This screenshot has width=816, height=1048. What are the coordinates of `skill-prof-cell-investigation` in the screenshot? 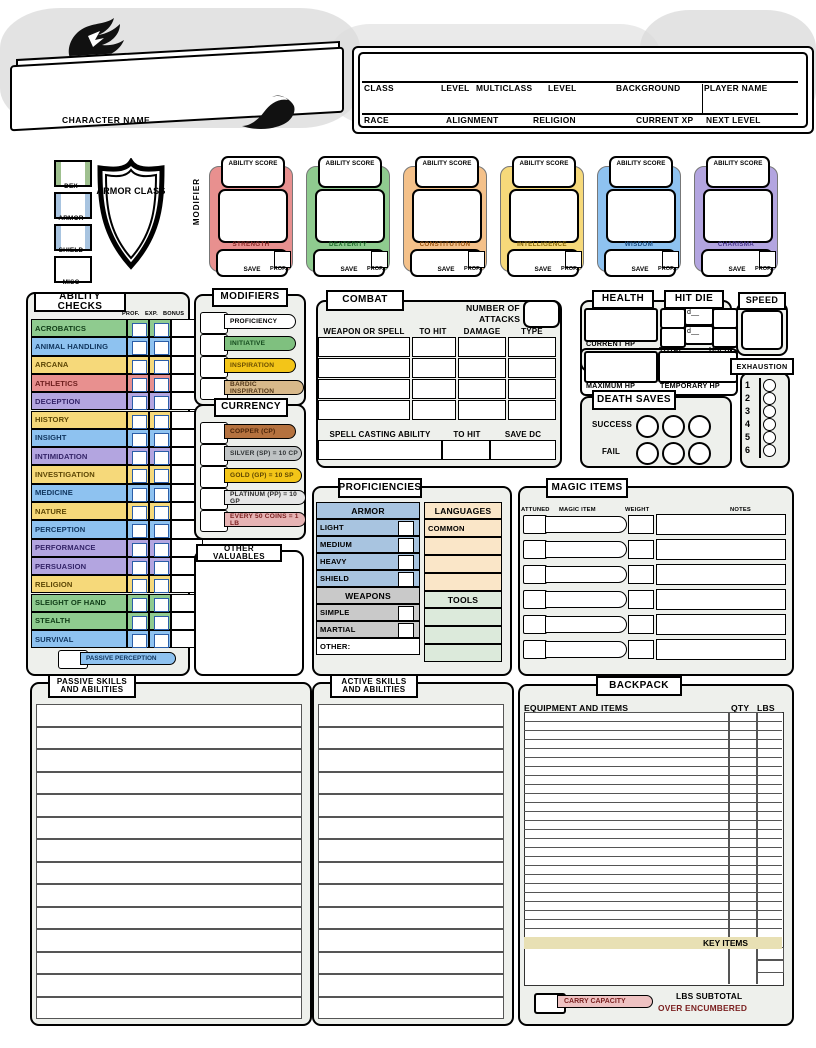 It's located at (138, 474).